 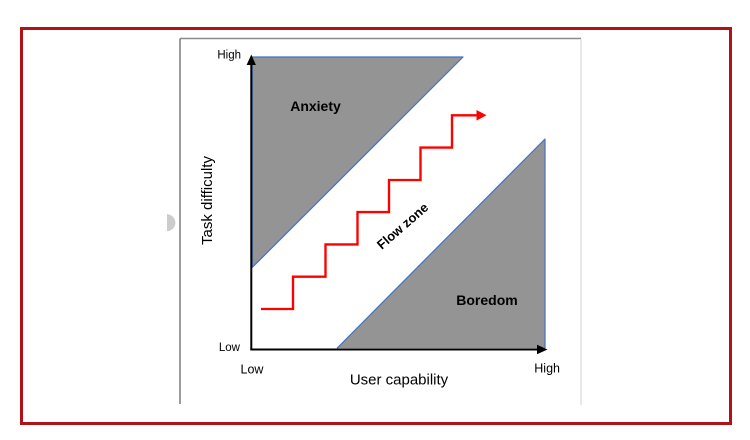 I want to click on svg-text: Boredom, so click(x=486, y=300).